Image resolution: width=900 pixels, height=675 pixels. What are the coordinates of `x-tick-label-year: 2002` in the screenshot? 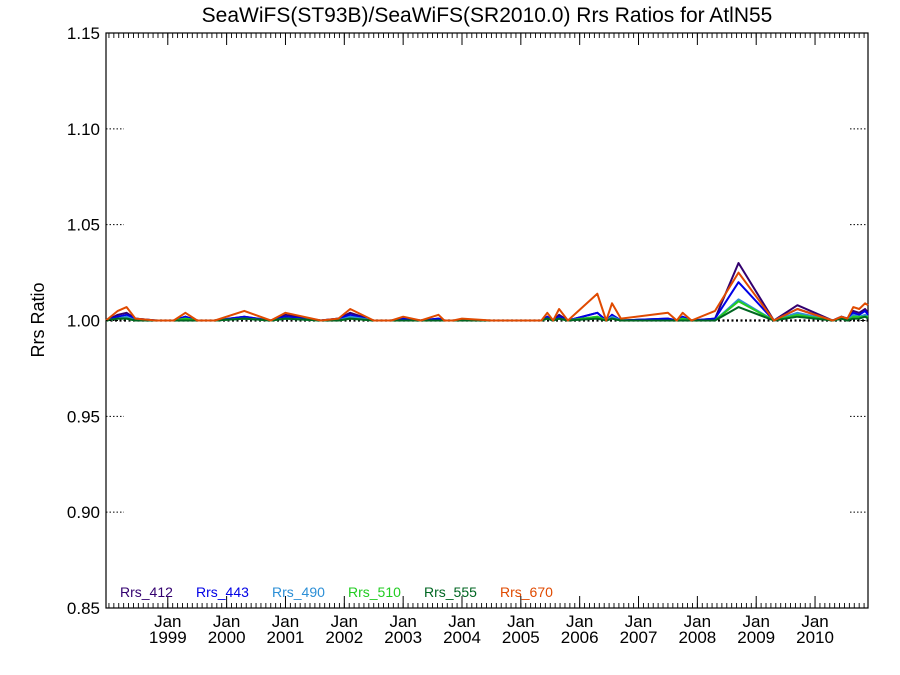 It's located at (344, 637).